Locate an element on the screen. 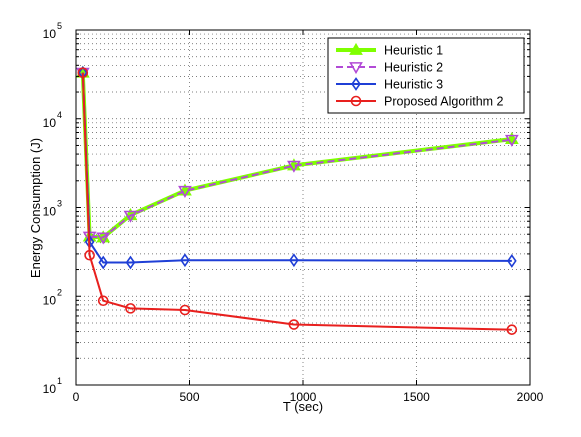  legend-label: Heuristic 3 is located at coordinates (413, 85).